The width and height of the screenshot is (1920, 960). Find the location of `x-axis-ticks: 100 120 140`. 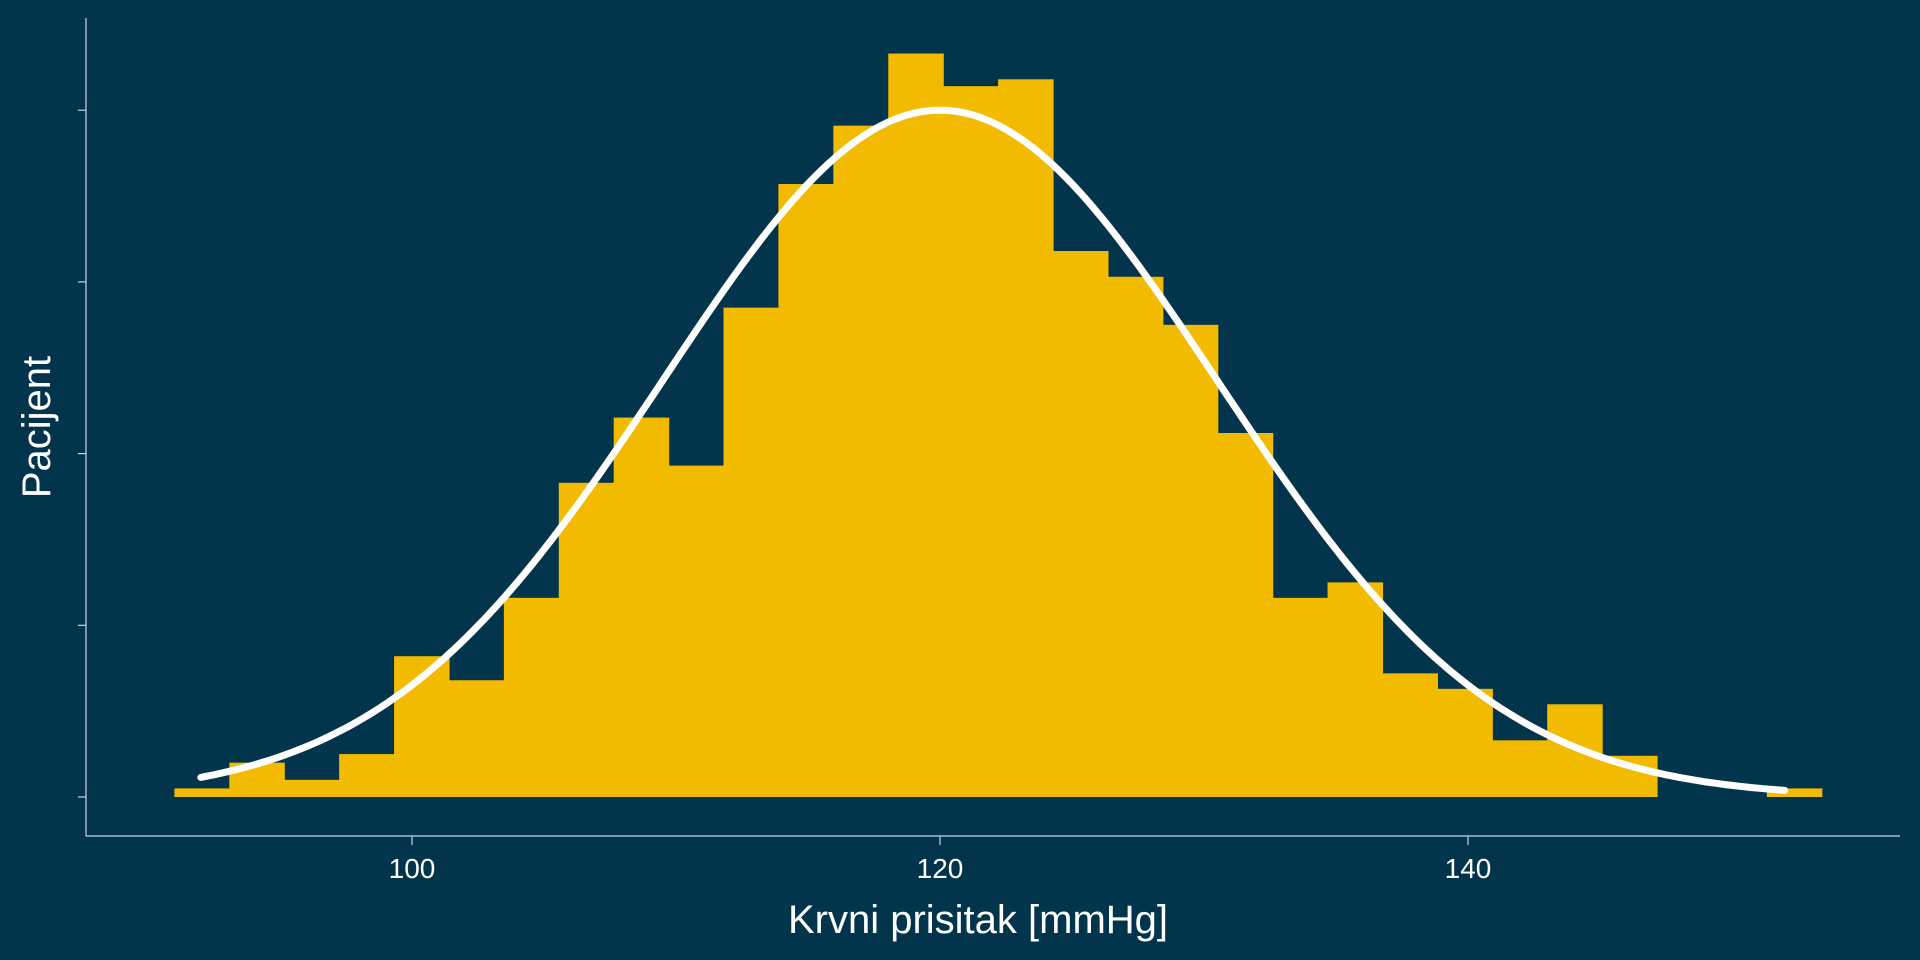

x-axis-ticks: 100 120 140 is located at coordinates (940, 860).